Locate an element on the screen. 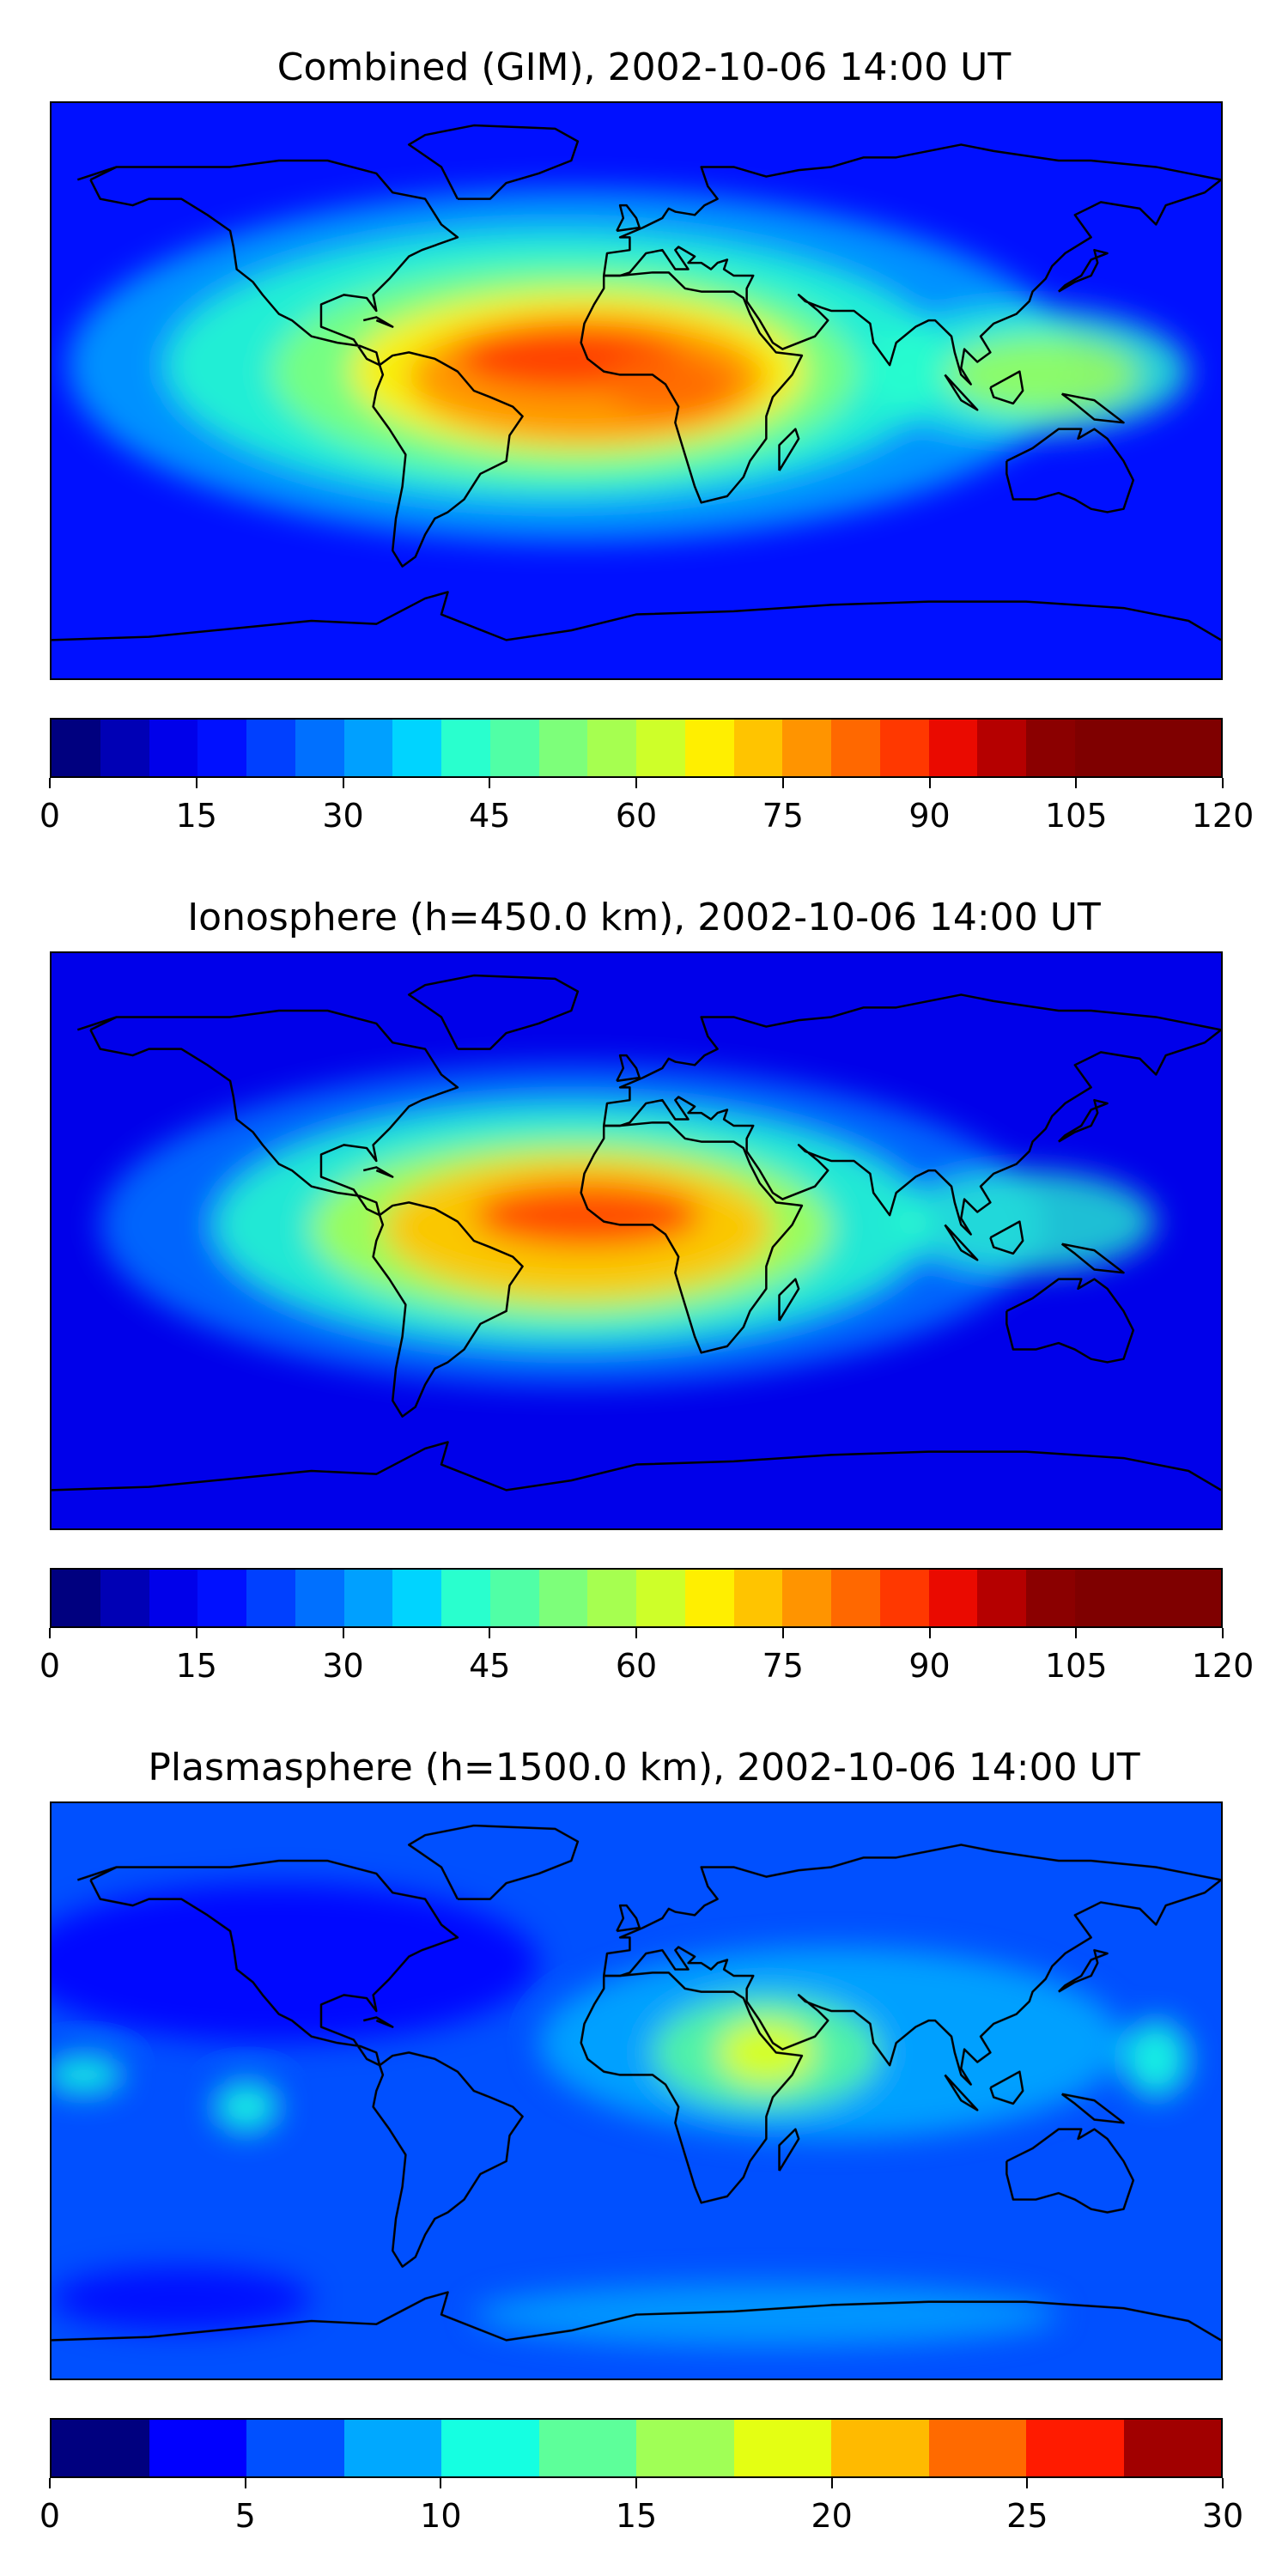 The width and height of the screenshot is (1288, 2576). tick-label: 5 is located at coordinates (245, 2516).